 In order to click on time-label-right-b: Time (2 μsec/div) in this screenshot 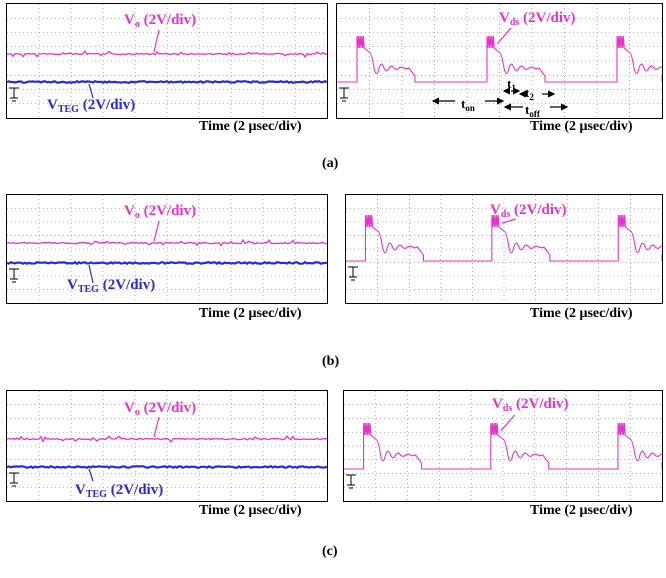, I will do `click(581, 313)`.